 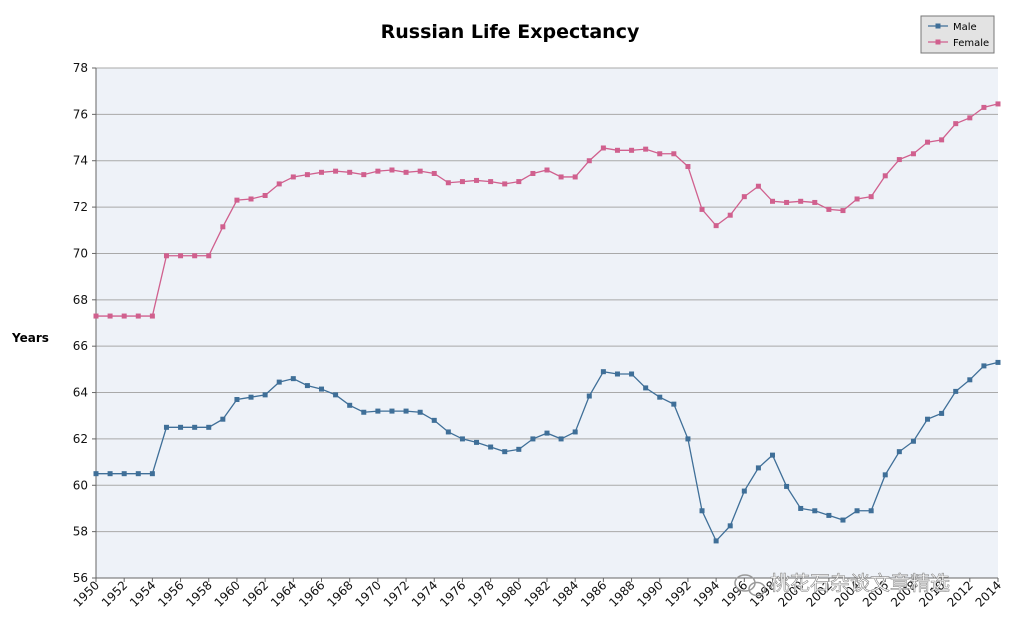 I want to click on legend-box, so click(x=957, y=34).